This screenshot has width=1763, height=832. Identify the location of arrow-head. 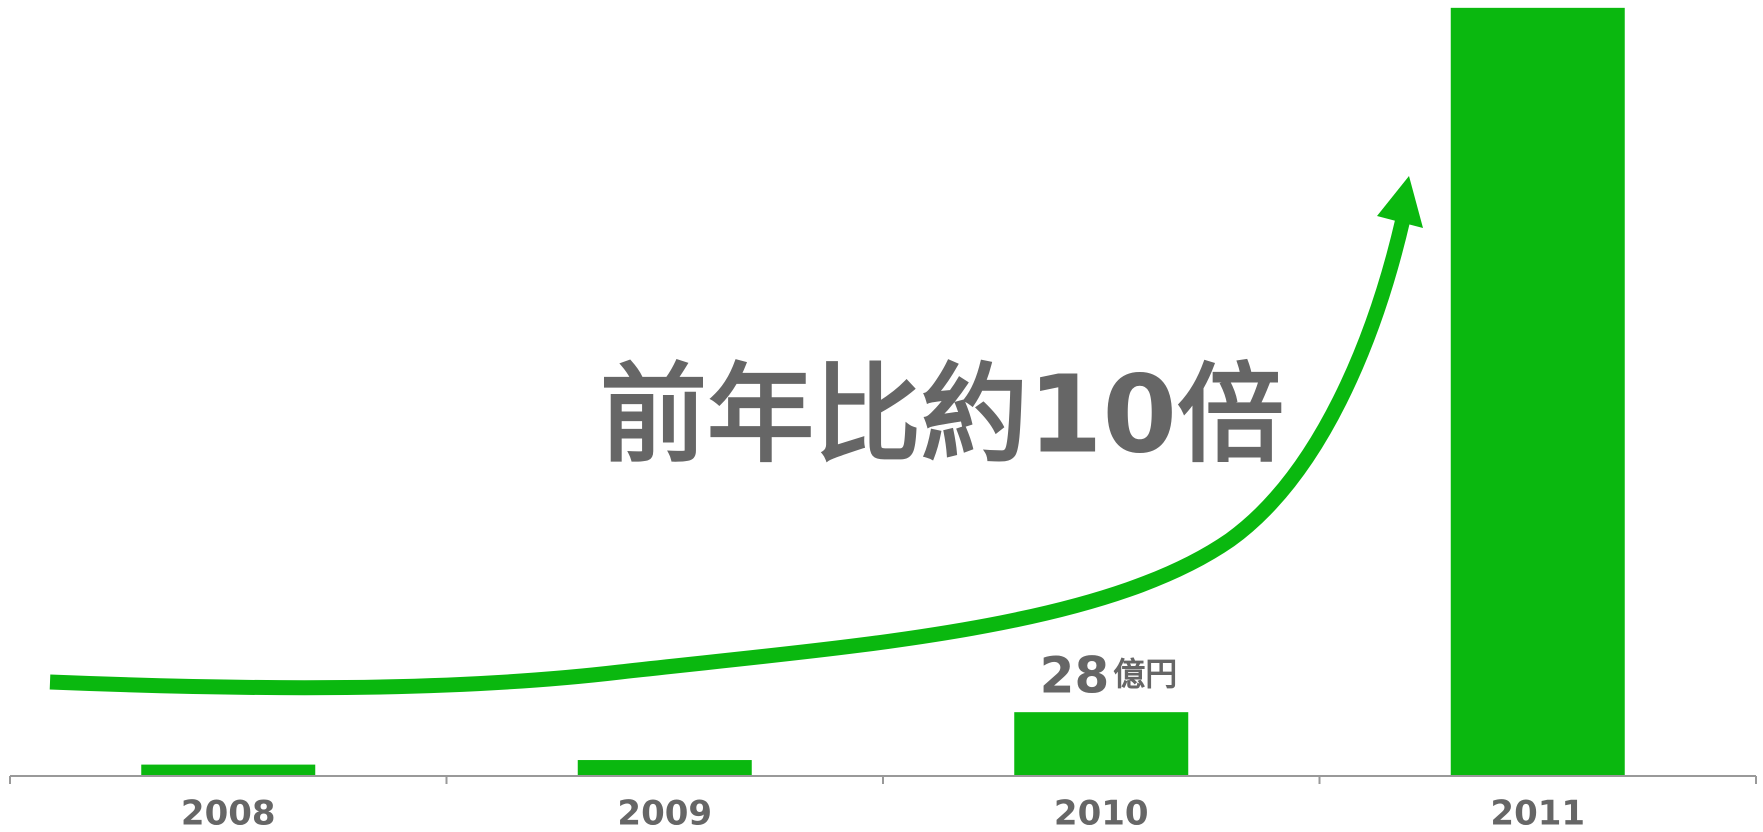
(1400, 202).